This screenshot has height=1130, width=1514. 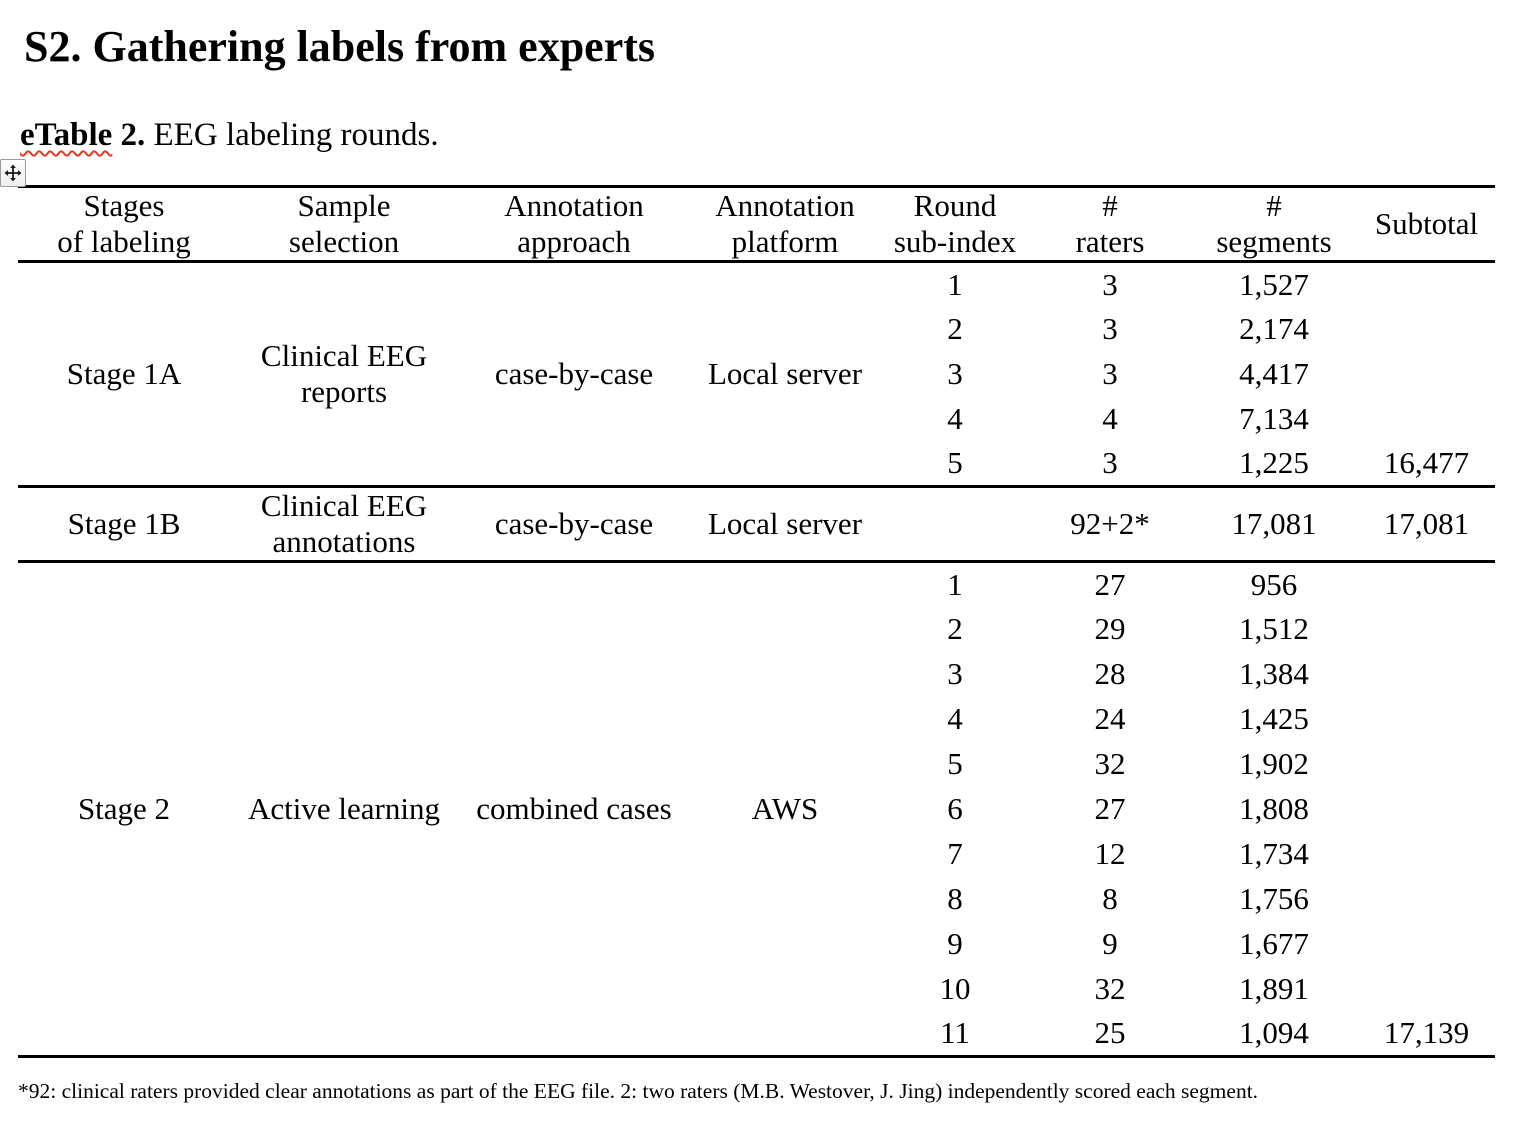 I want to click on segments-cell: 1,225, so click(x=1274, y=464).